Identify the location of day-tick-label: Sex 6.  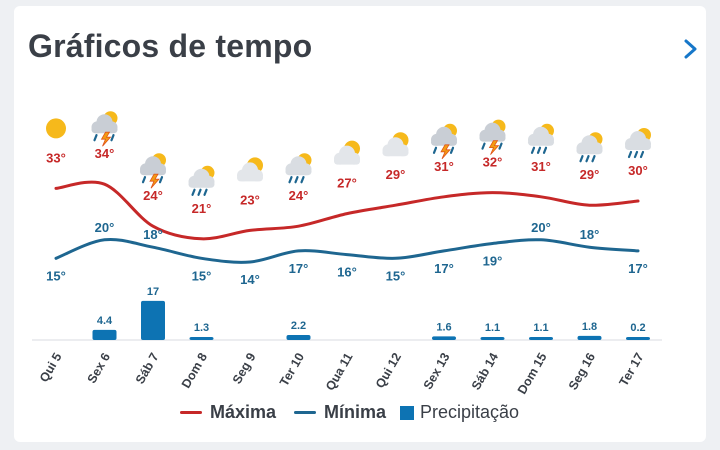
(99, 367).